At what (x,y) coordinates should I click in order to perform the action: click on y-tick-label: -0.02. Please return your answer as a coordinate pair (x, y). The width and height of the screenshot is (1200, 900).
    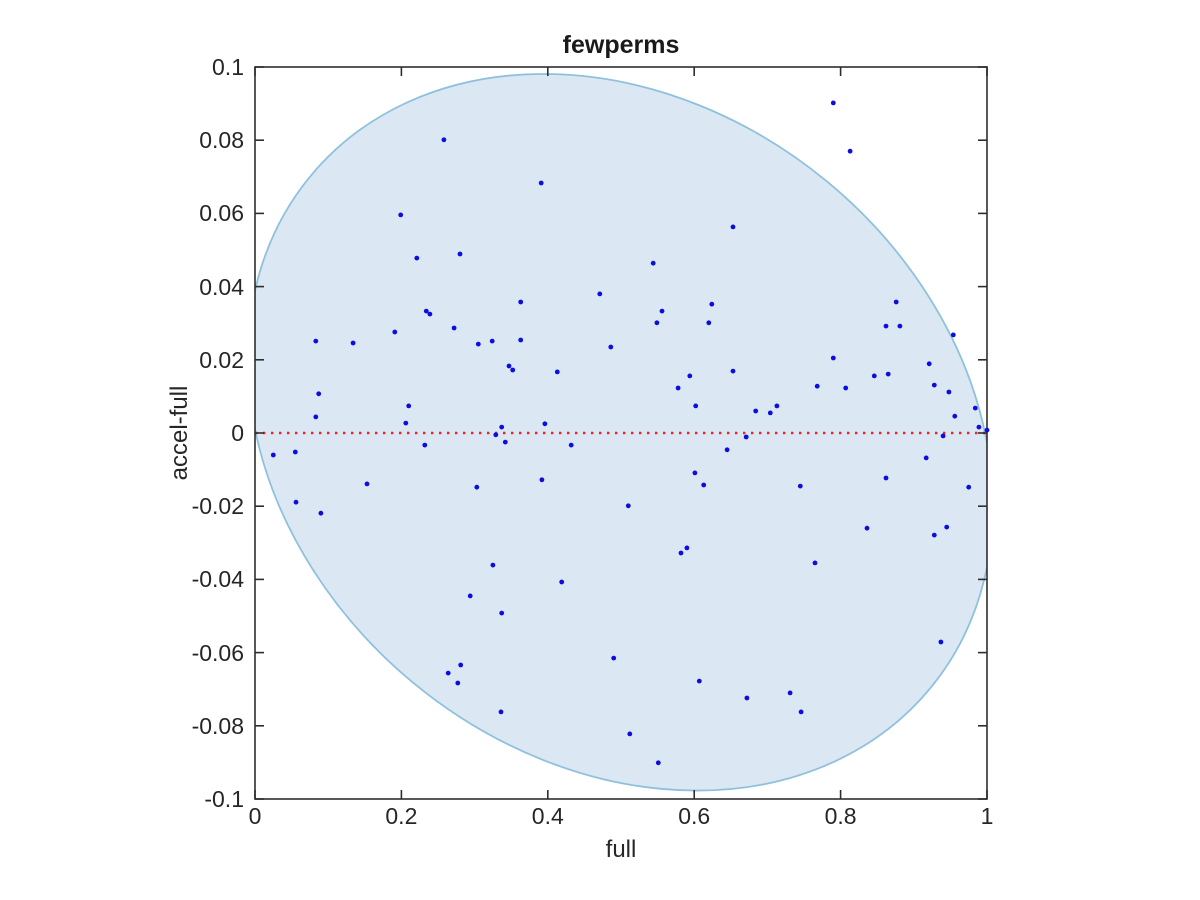
    Looking at the image, I should click on (217, 506).